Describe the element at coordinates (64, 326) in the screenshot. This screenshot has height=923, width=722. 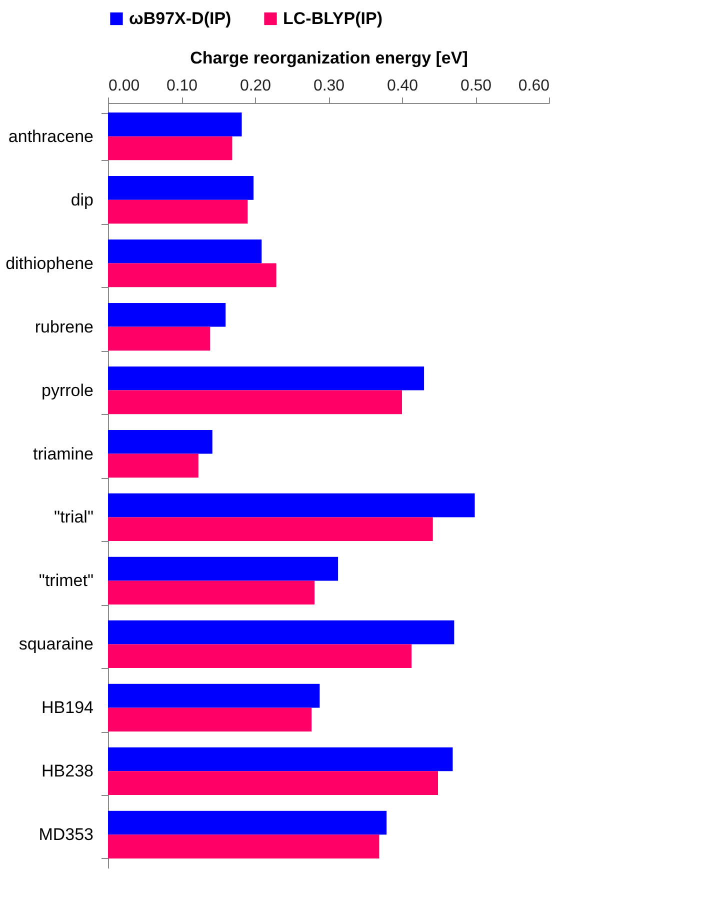
I see `y-tick-label: rubrene` at that location.